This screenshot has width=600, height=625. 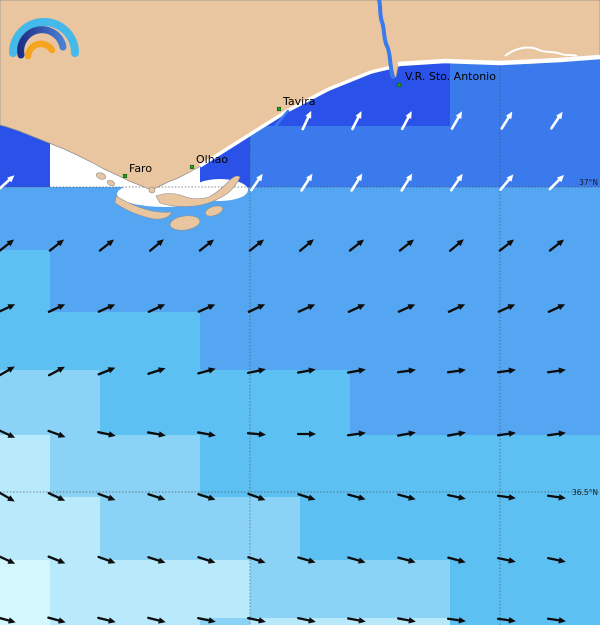 I want to click on logo-arc-middle-icon, so click(x=42, y=42).